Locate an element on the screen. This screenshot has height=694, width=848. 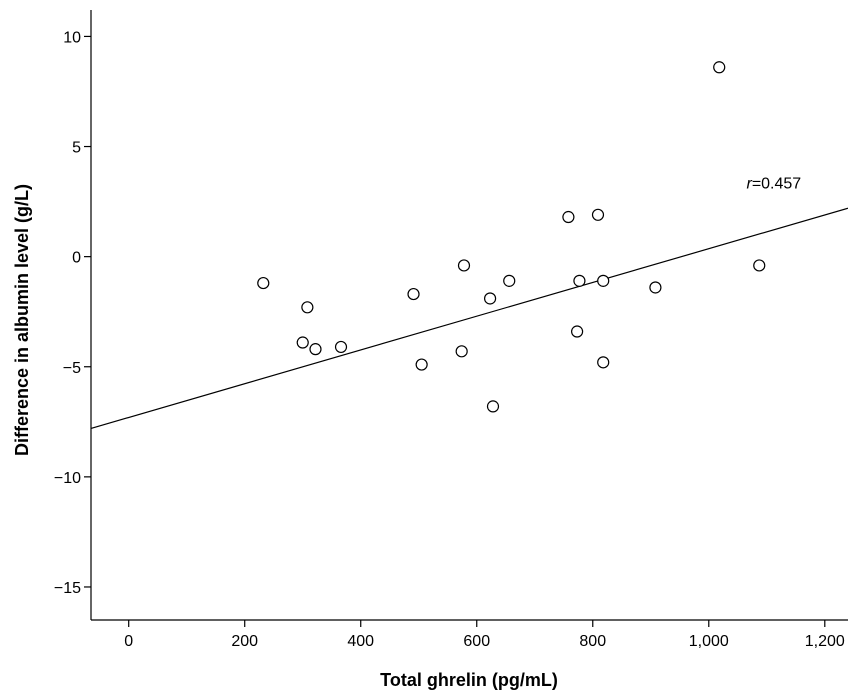
y-tick-label: −10 is located at coordinates (67, 478).